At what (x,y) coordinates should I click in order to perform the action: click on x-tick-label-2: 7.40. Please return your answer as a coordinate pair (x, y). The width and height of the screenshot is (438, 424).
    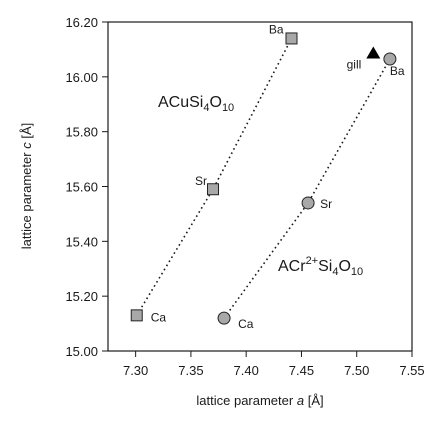
    Looking at the image, I should click on (246, 370).